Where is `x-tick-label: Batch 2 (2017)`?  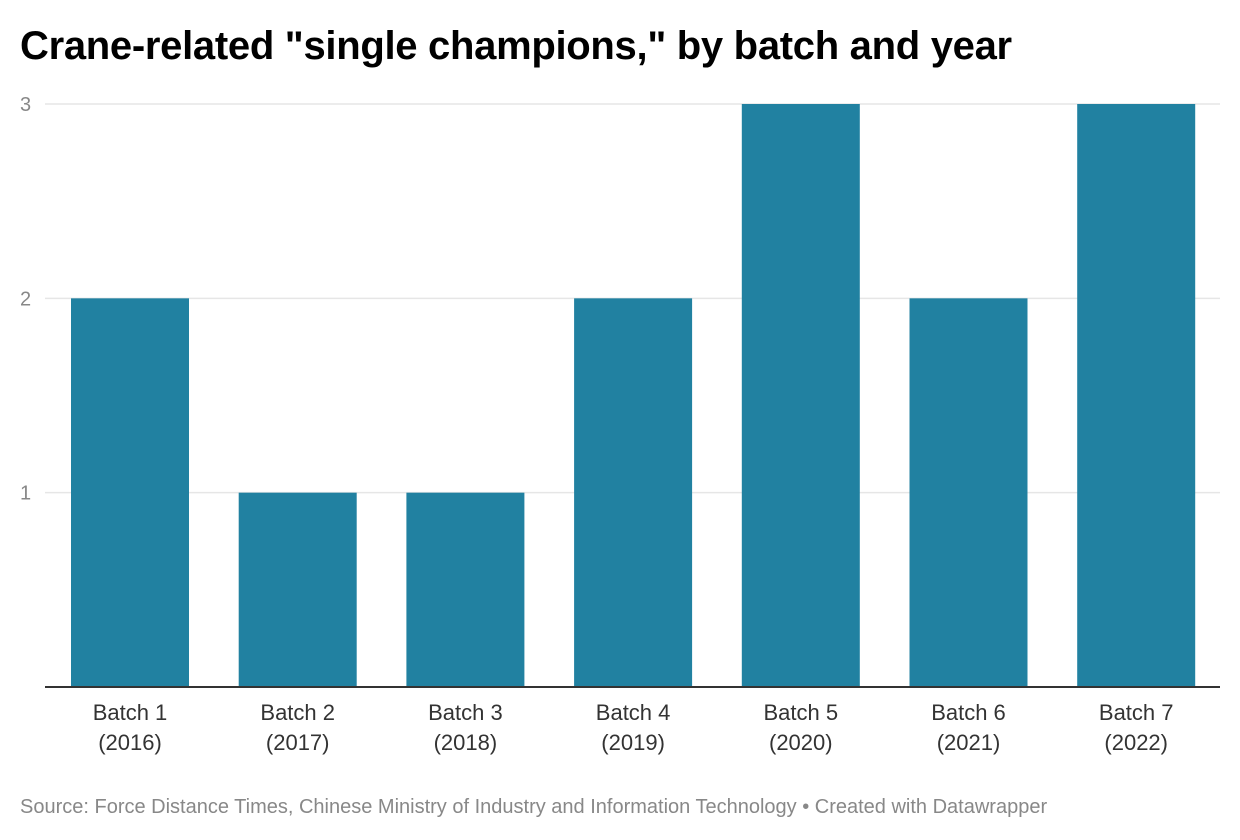 x-tick-label: Batch 2 (2017) is located at coordinates (297, 727).